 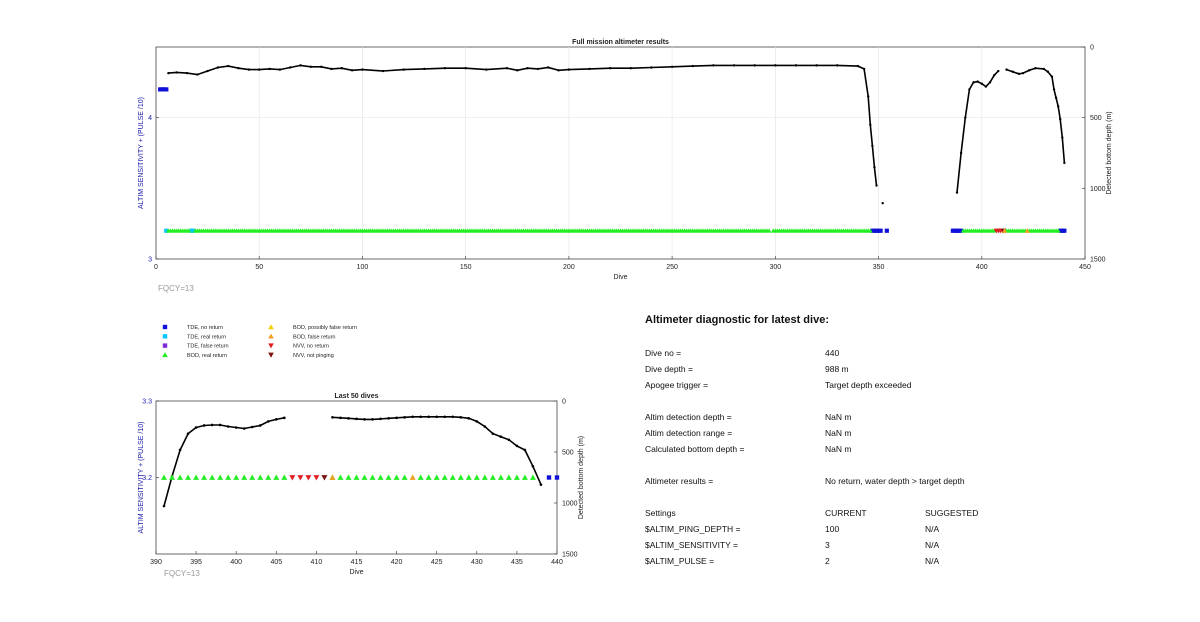 I want to click on last50-ytick-left-label: 3.3, so click(x=147, y=402).